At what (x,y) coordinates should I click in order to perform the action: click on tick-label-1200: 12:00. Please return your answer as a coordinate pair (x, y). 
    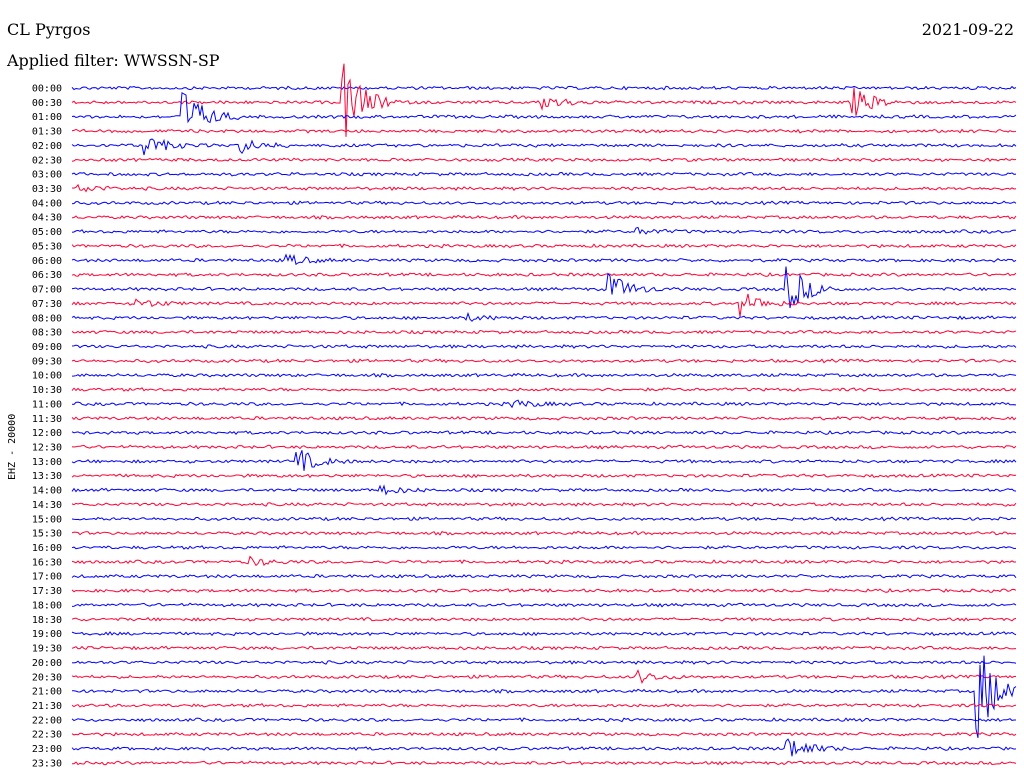
    Looking at the image, I should click on (47, 433).